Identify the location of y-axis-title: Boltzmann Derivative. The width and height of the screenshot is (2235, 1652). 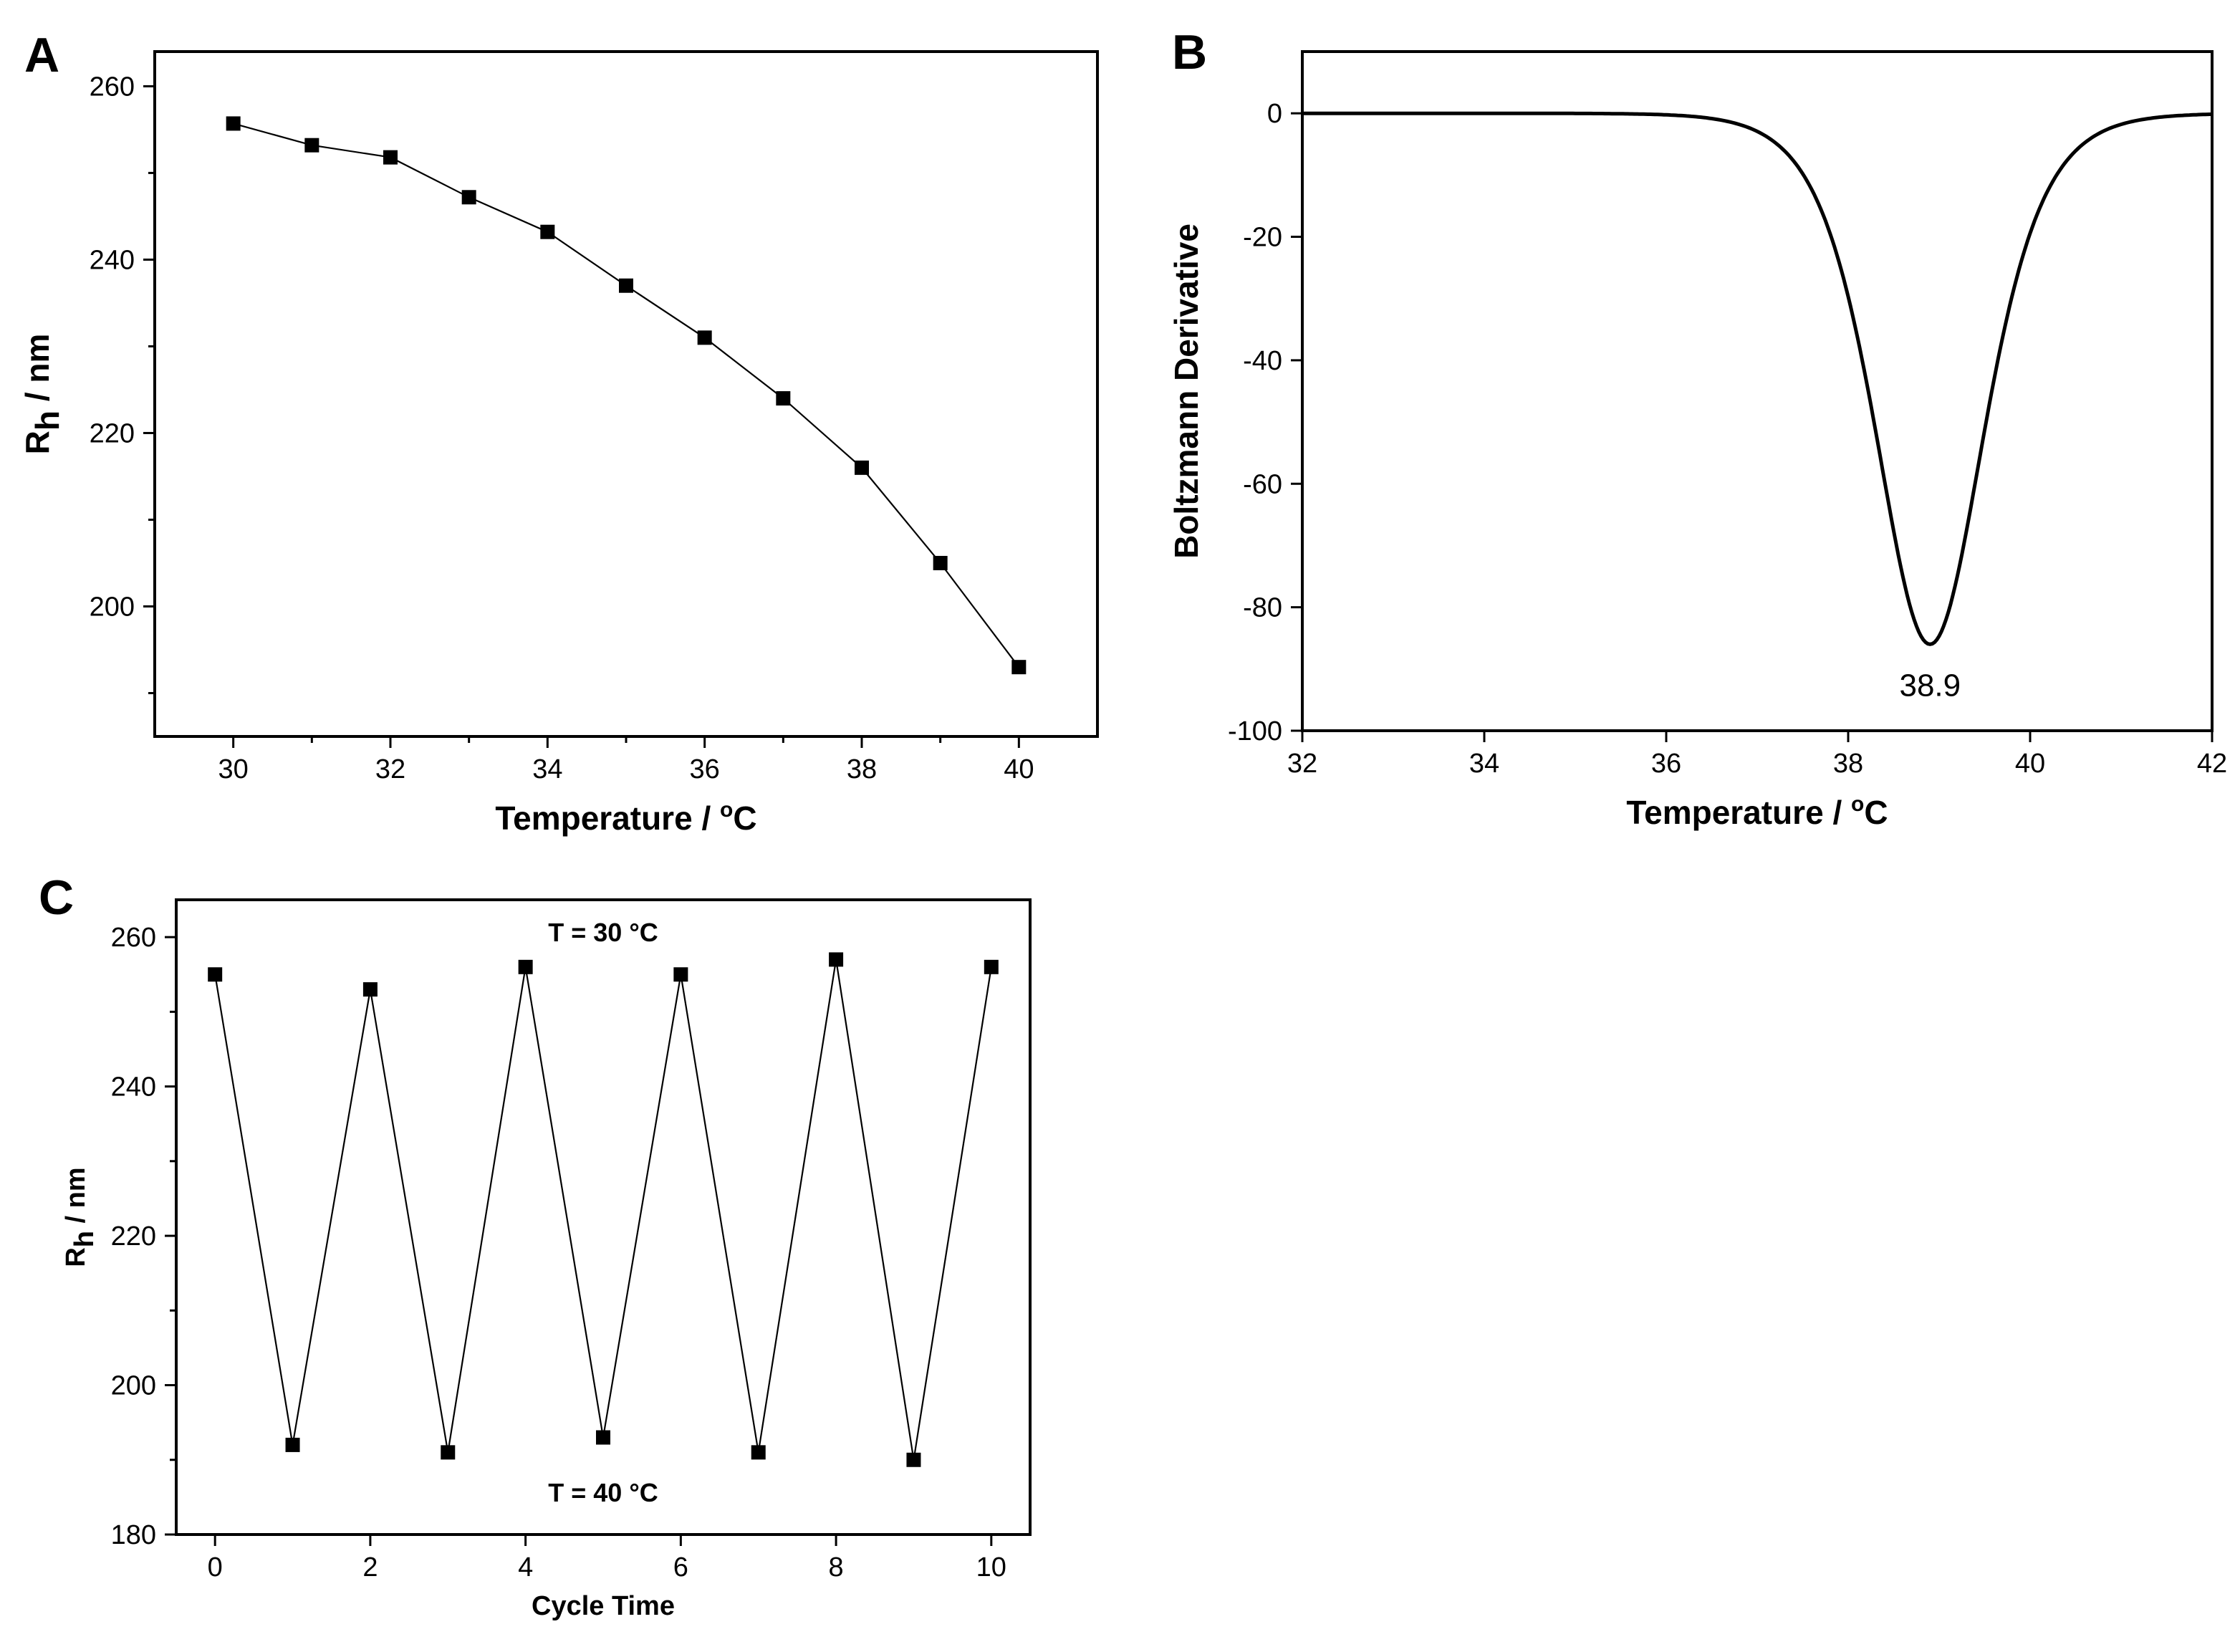
(1186, 392).